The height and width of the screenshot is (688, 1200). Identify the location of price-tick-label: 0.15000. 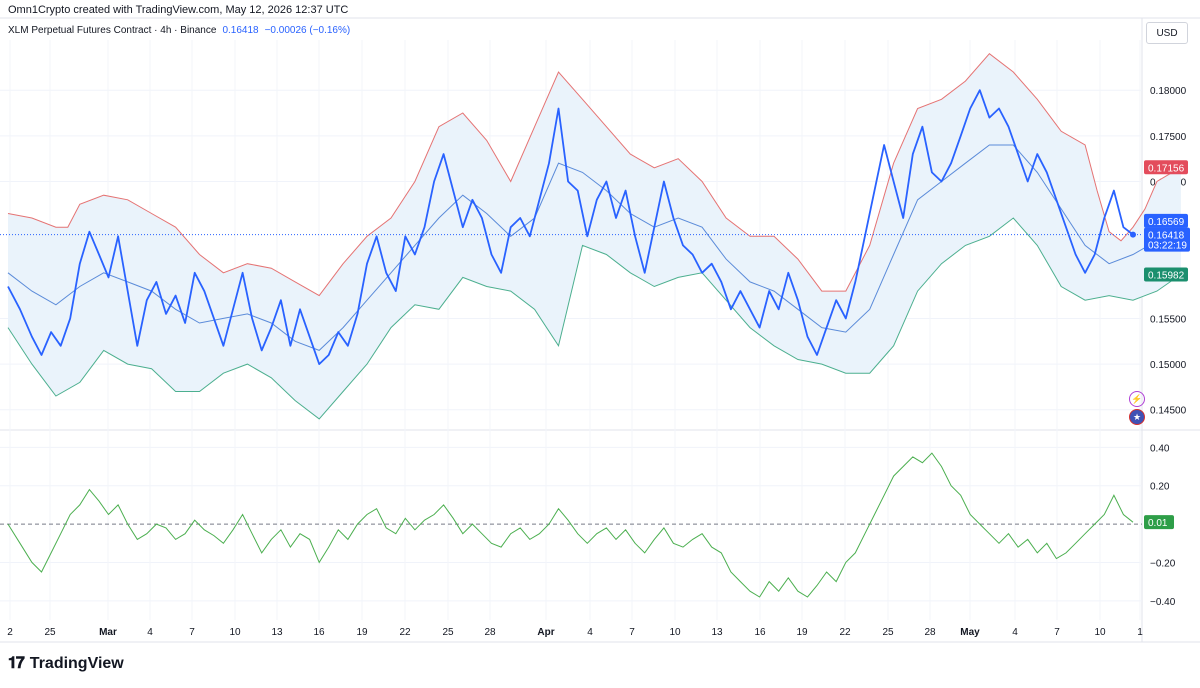
(1168, 365).